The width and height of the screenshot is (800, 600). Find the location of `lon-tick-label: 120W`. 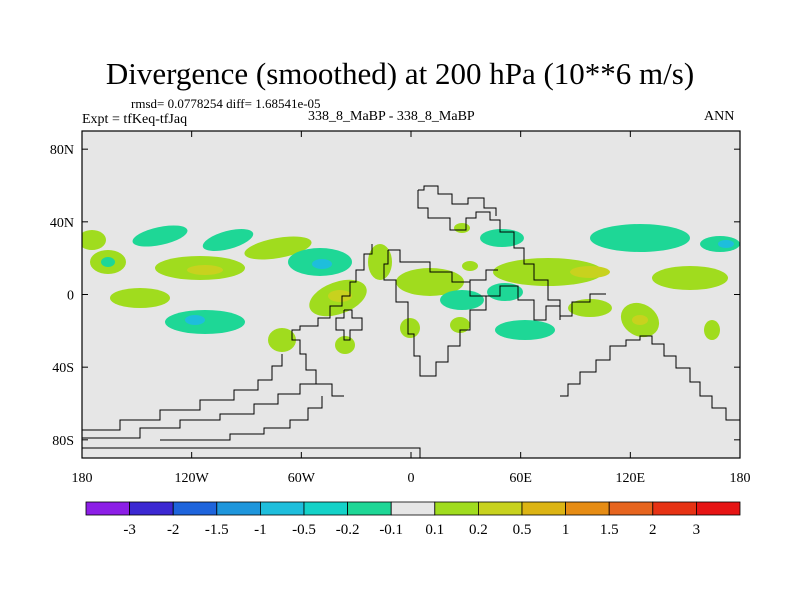

lon-tick-label: 120W is located at coordinates (192, 478).